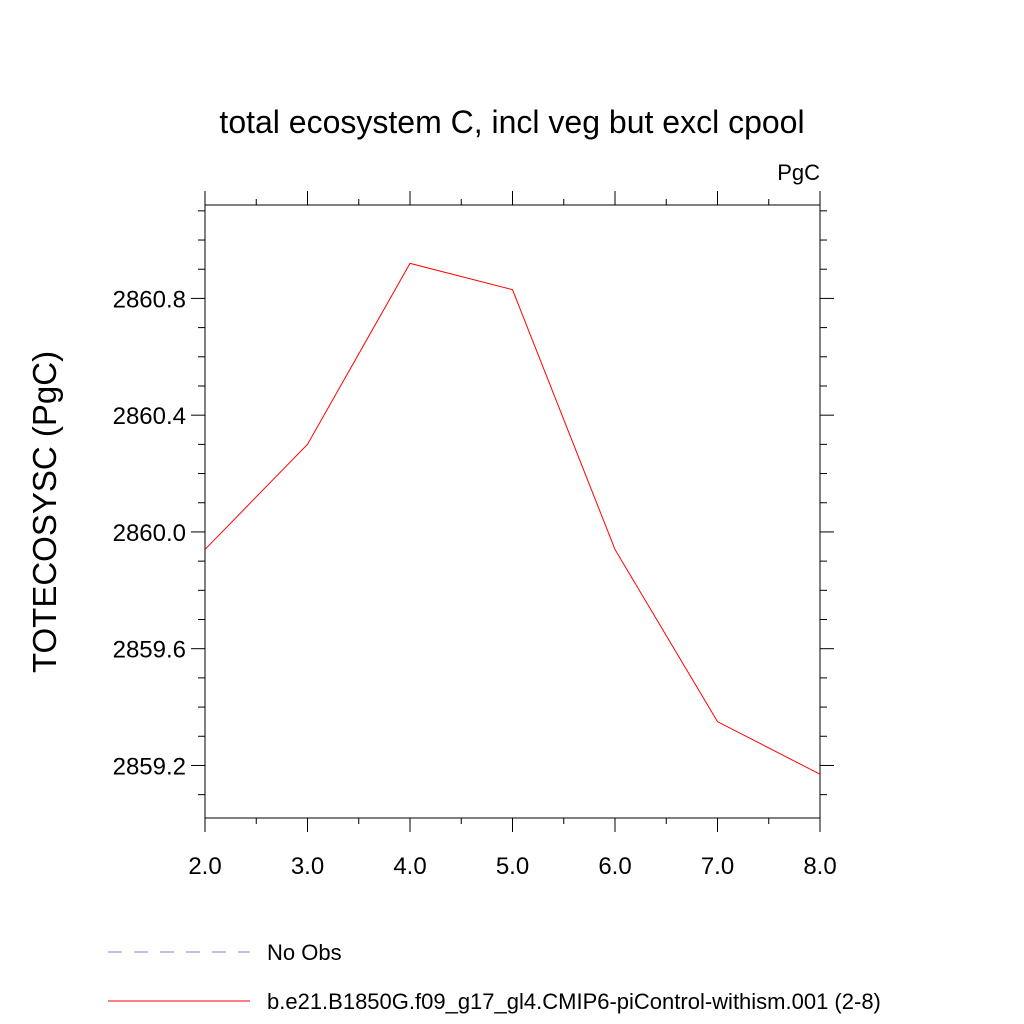  What do you see at coordinates (304, 952) in the screenshot?
I see `legend-label-no-obs: No Obs` at bounding box center [304, 952].